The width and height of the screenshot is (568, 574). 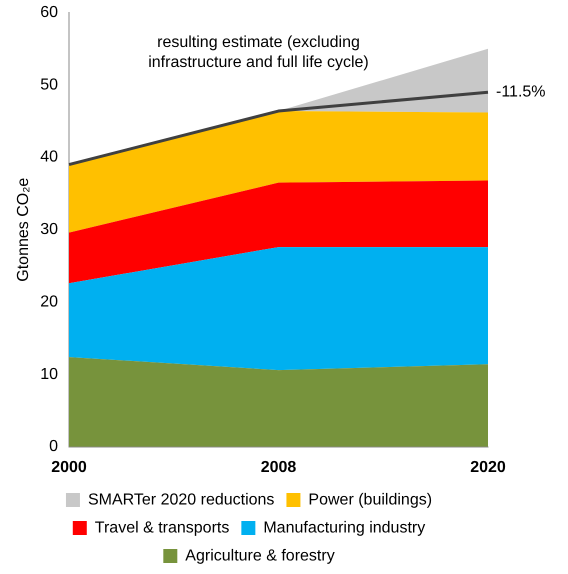 What do you see at coordinates (49, 229) in the screenshot?
I see `y-tick-label: 30` at bounding box center [49, 229].